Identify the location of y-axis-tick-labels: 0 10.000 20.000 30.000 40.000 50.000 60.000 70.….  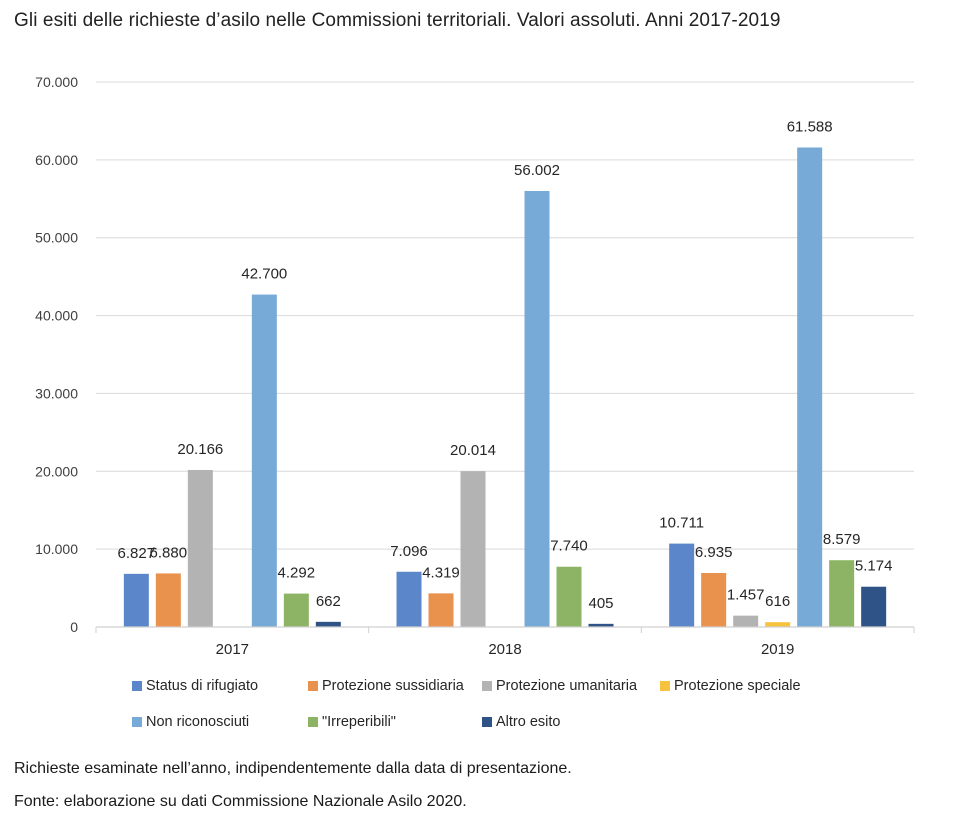
(56, 354).